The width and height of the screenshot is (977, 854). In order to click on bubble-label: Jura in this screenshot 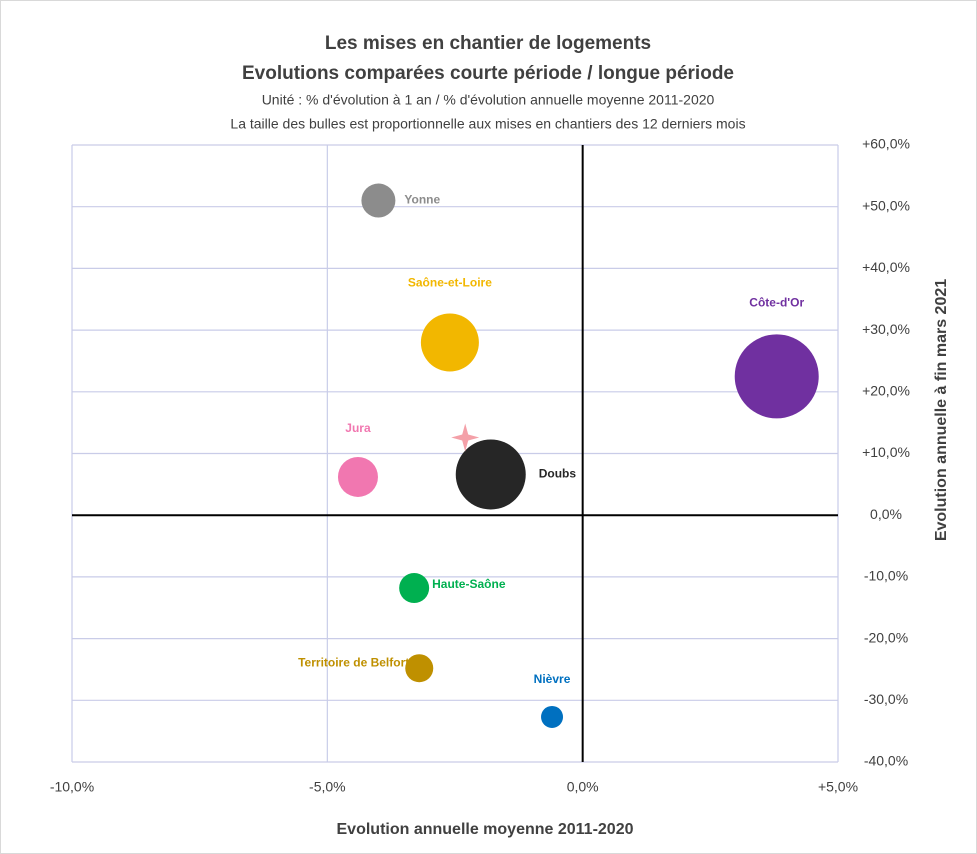, I will do `click(358, 428)`.